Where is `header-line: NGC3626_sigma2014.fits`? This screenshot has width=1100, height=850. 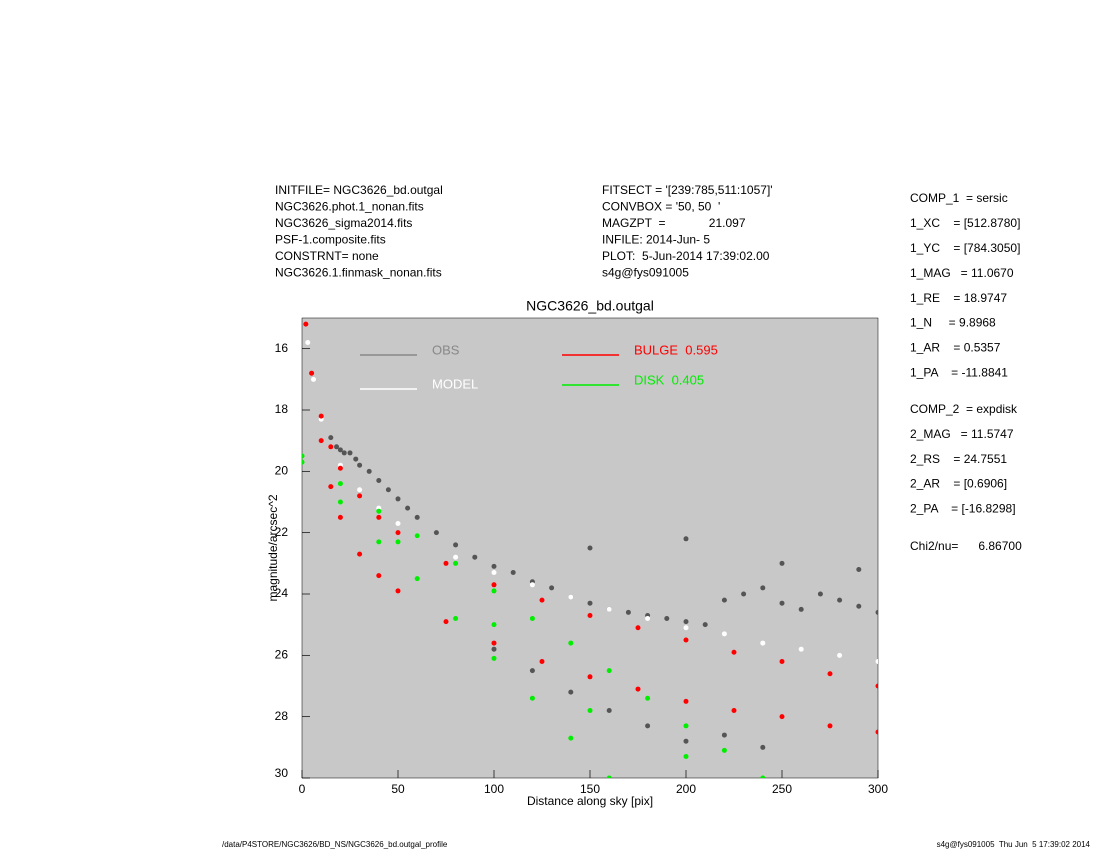 header-line: NGC3626_sigma2014.fits is located at coordinates (343, 223).